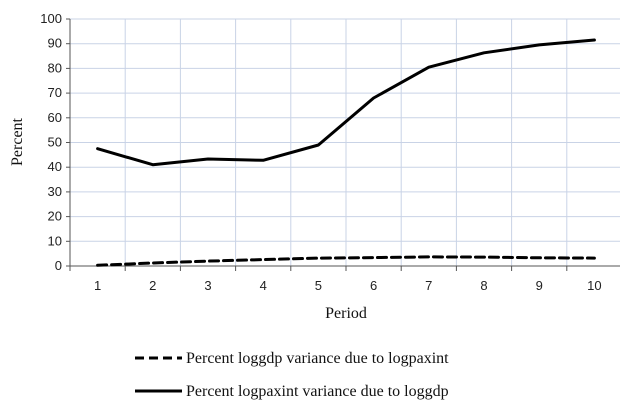 Image resolution: width=620 pixels, height=401 pixels. What do you see at coordinates (346, 261) in the screenshot?
I see `series-line-loggdp` at bounding box center [346, 261].